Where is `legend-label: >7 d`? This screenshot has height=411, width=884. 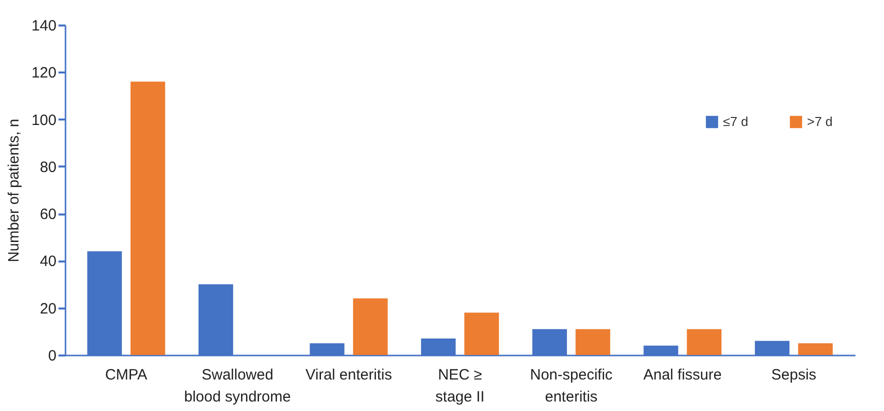 legend-label: >7 d is located at coordinates (820, 121).